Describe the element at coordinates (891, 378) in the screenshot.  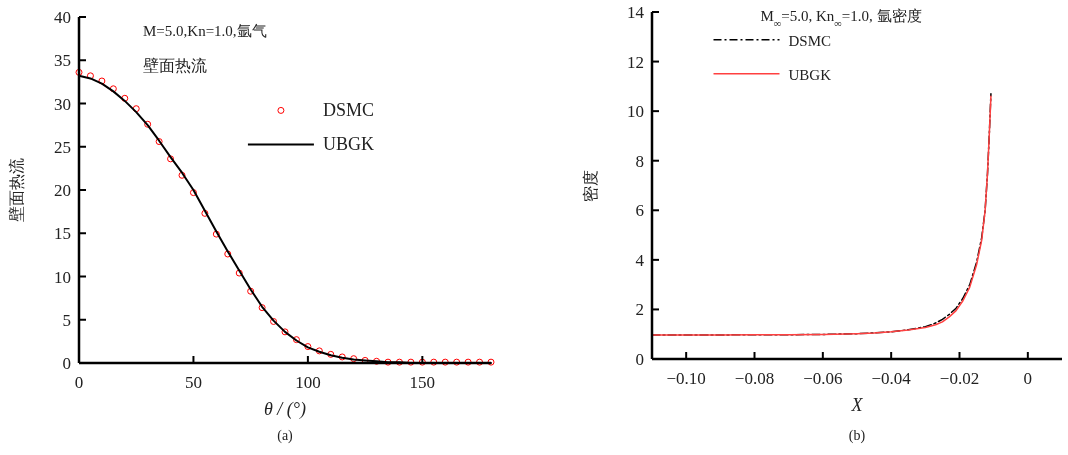
I see `x-tick-label: −0.04` at that location.